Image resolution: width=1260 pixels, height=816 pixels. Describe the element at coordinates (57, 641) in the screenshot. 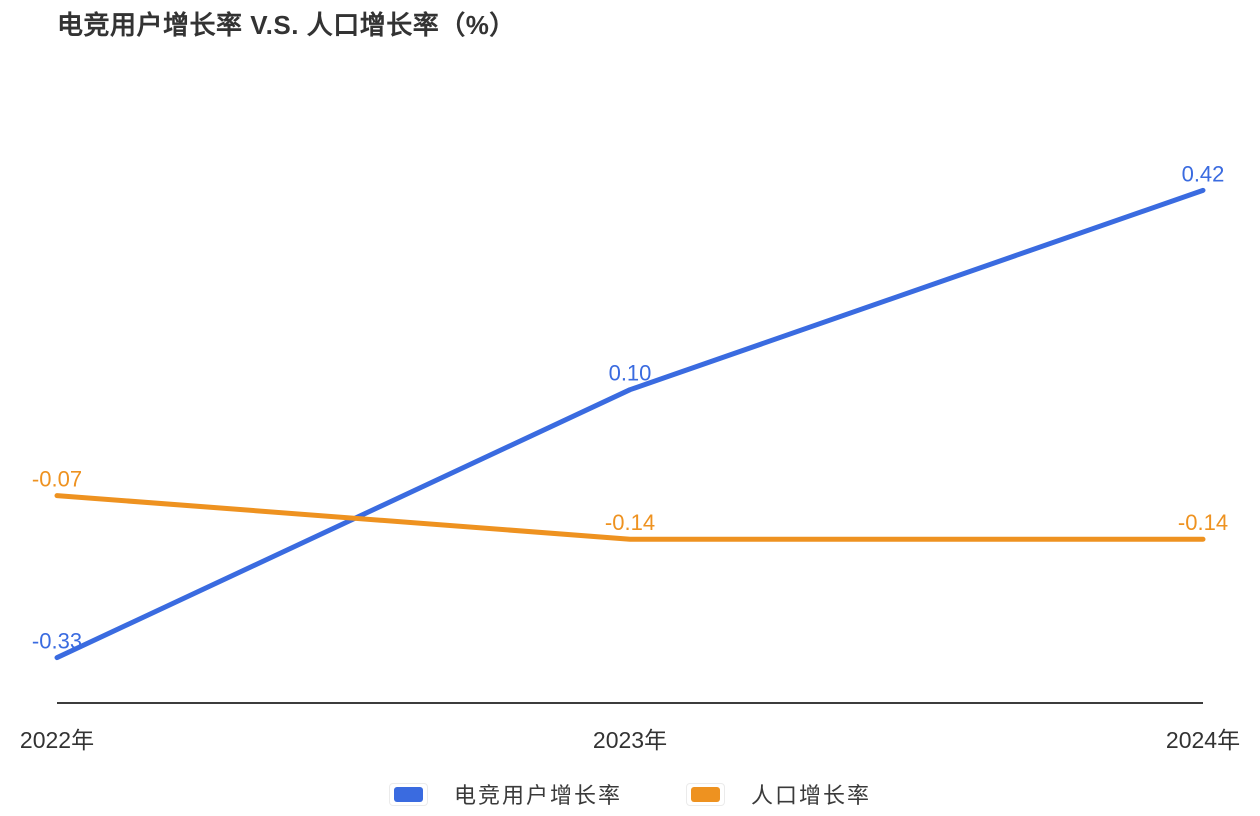

I see `data-label: -0.33` at that location.